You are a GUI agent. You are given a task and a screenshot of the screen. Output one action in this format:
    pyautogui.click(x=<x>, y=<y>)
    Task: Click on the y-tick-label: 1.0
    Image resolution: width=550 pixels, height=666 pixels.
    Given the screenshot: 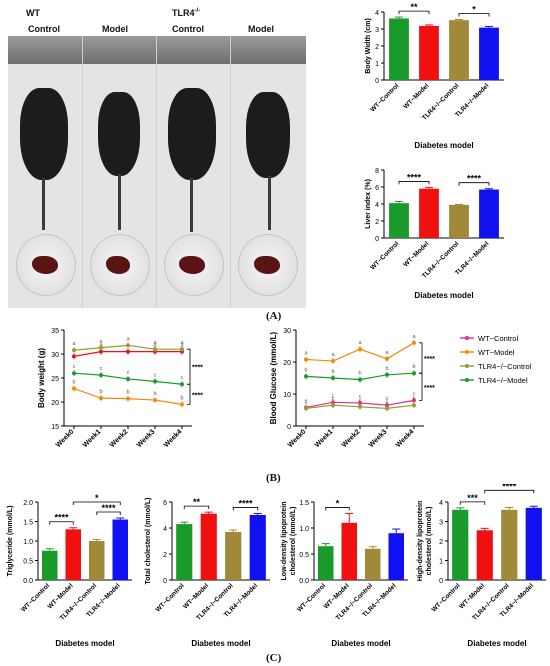 What is the action you would take?
    pyautogui.click(x=28, y=542)
    